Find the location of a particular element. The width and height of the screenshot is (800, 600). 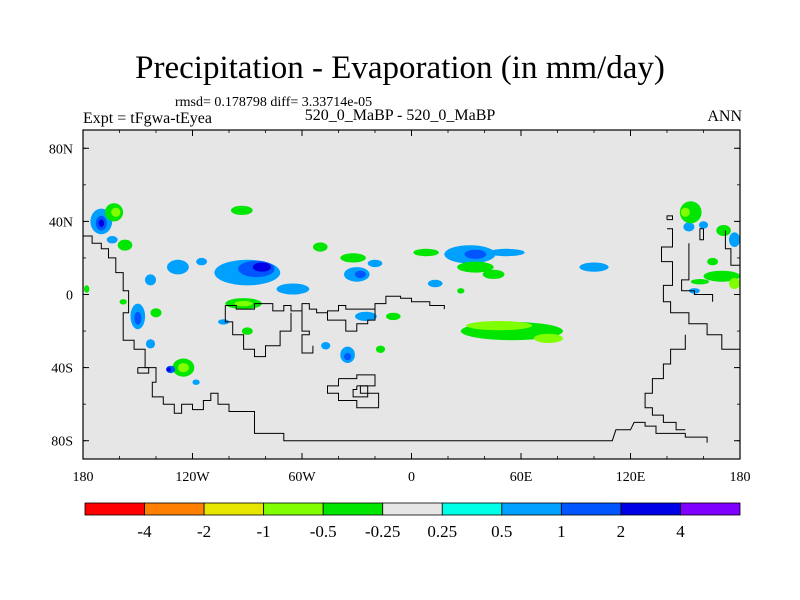

colorbar-label: 2 is located at coordinates (621, 531).